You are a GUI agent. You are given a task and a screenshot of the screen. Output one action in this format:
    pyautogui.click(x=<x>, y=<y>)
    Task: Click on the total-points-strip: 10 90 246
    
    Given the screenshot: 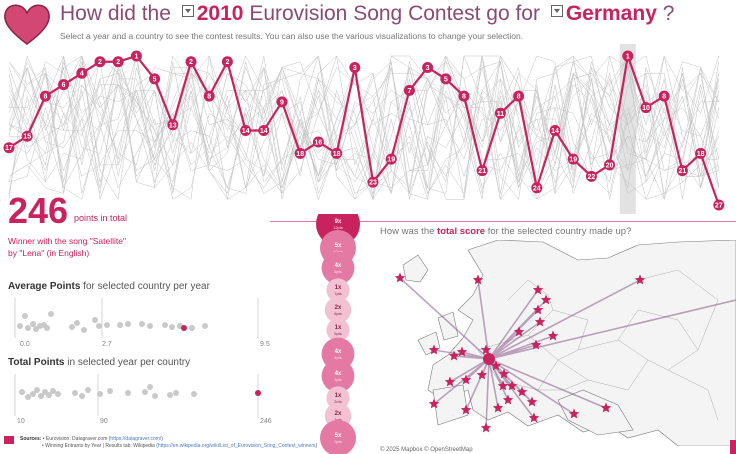 What is the action you would take?
    pyautogui.click(x=140, y=400)
    